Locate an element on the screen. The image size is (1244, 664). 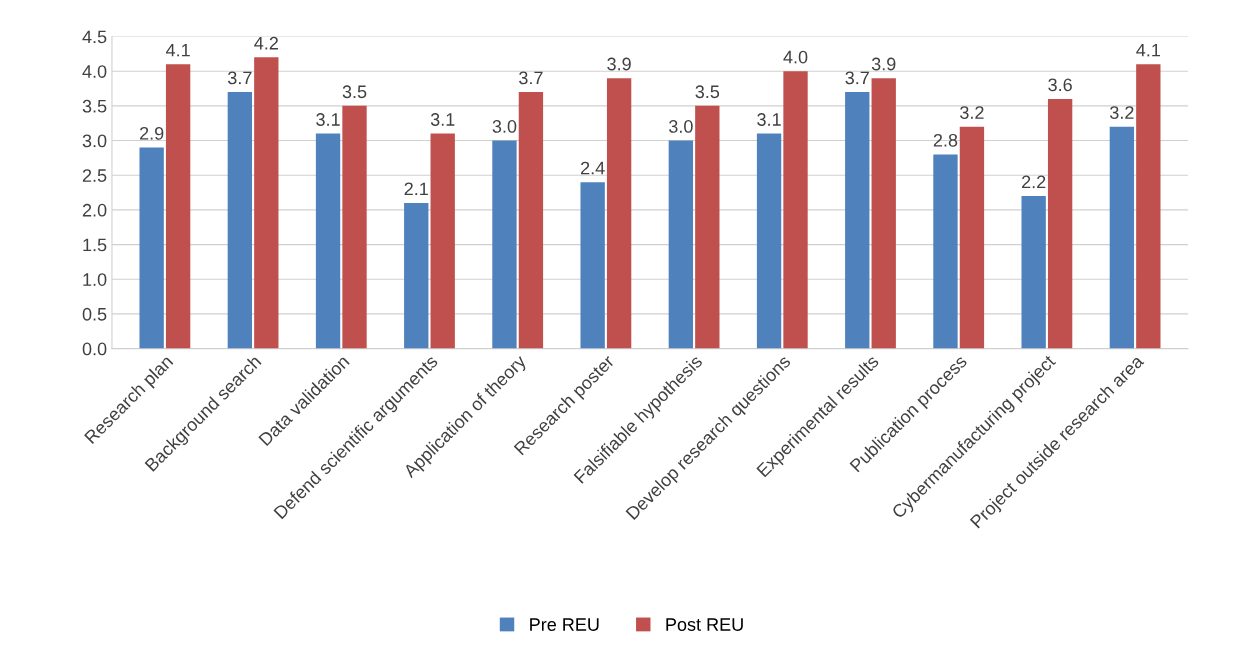
data-label: 2.4 is located at coordinates (593, 168).